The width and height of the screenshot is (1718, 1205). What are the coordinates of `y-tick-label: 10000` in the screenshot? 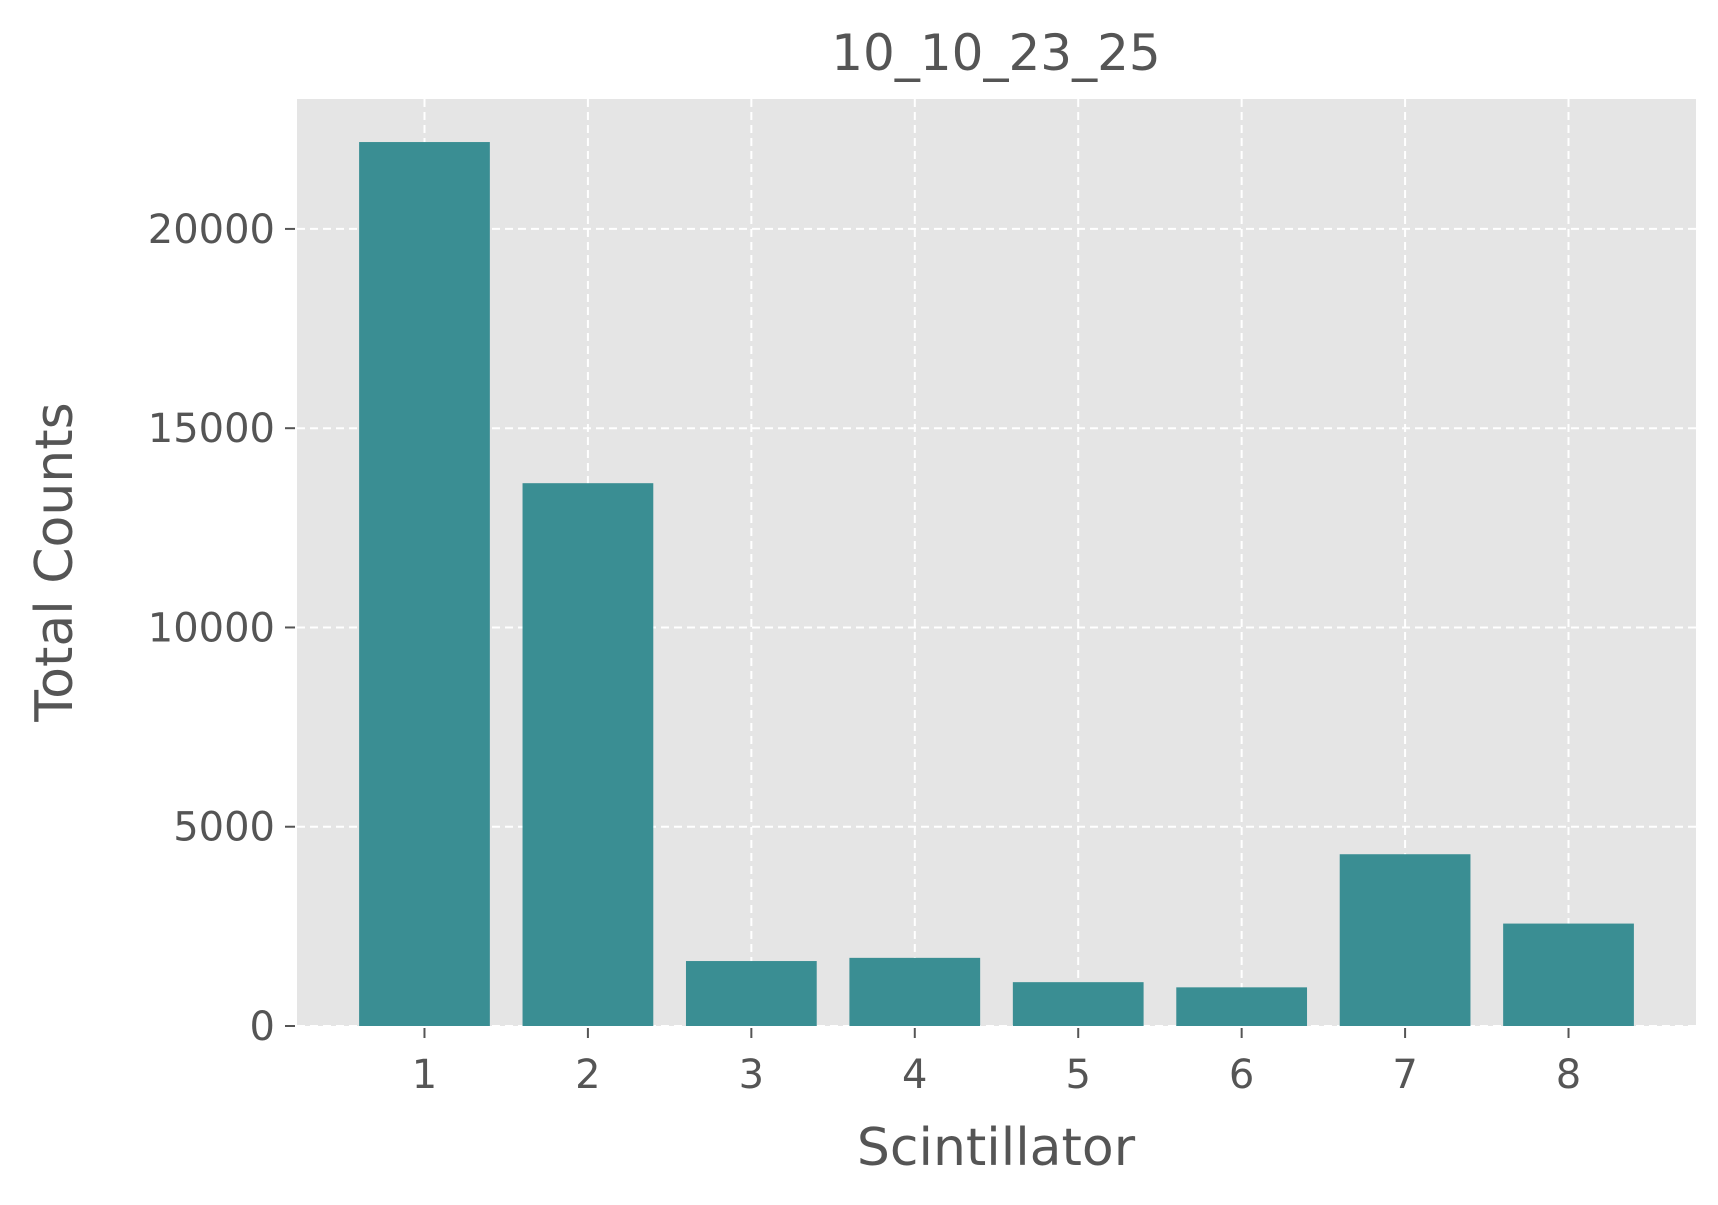 It's located at (211, 628).